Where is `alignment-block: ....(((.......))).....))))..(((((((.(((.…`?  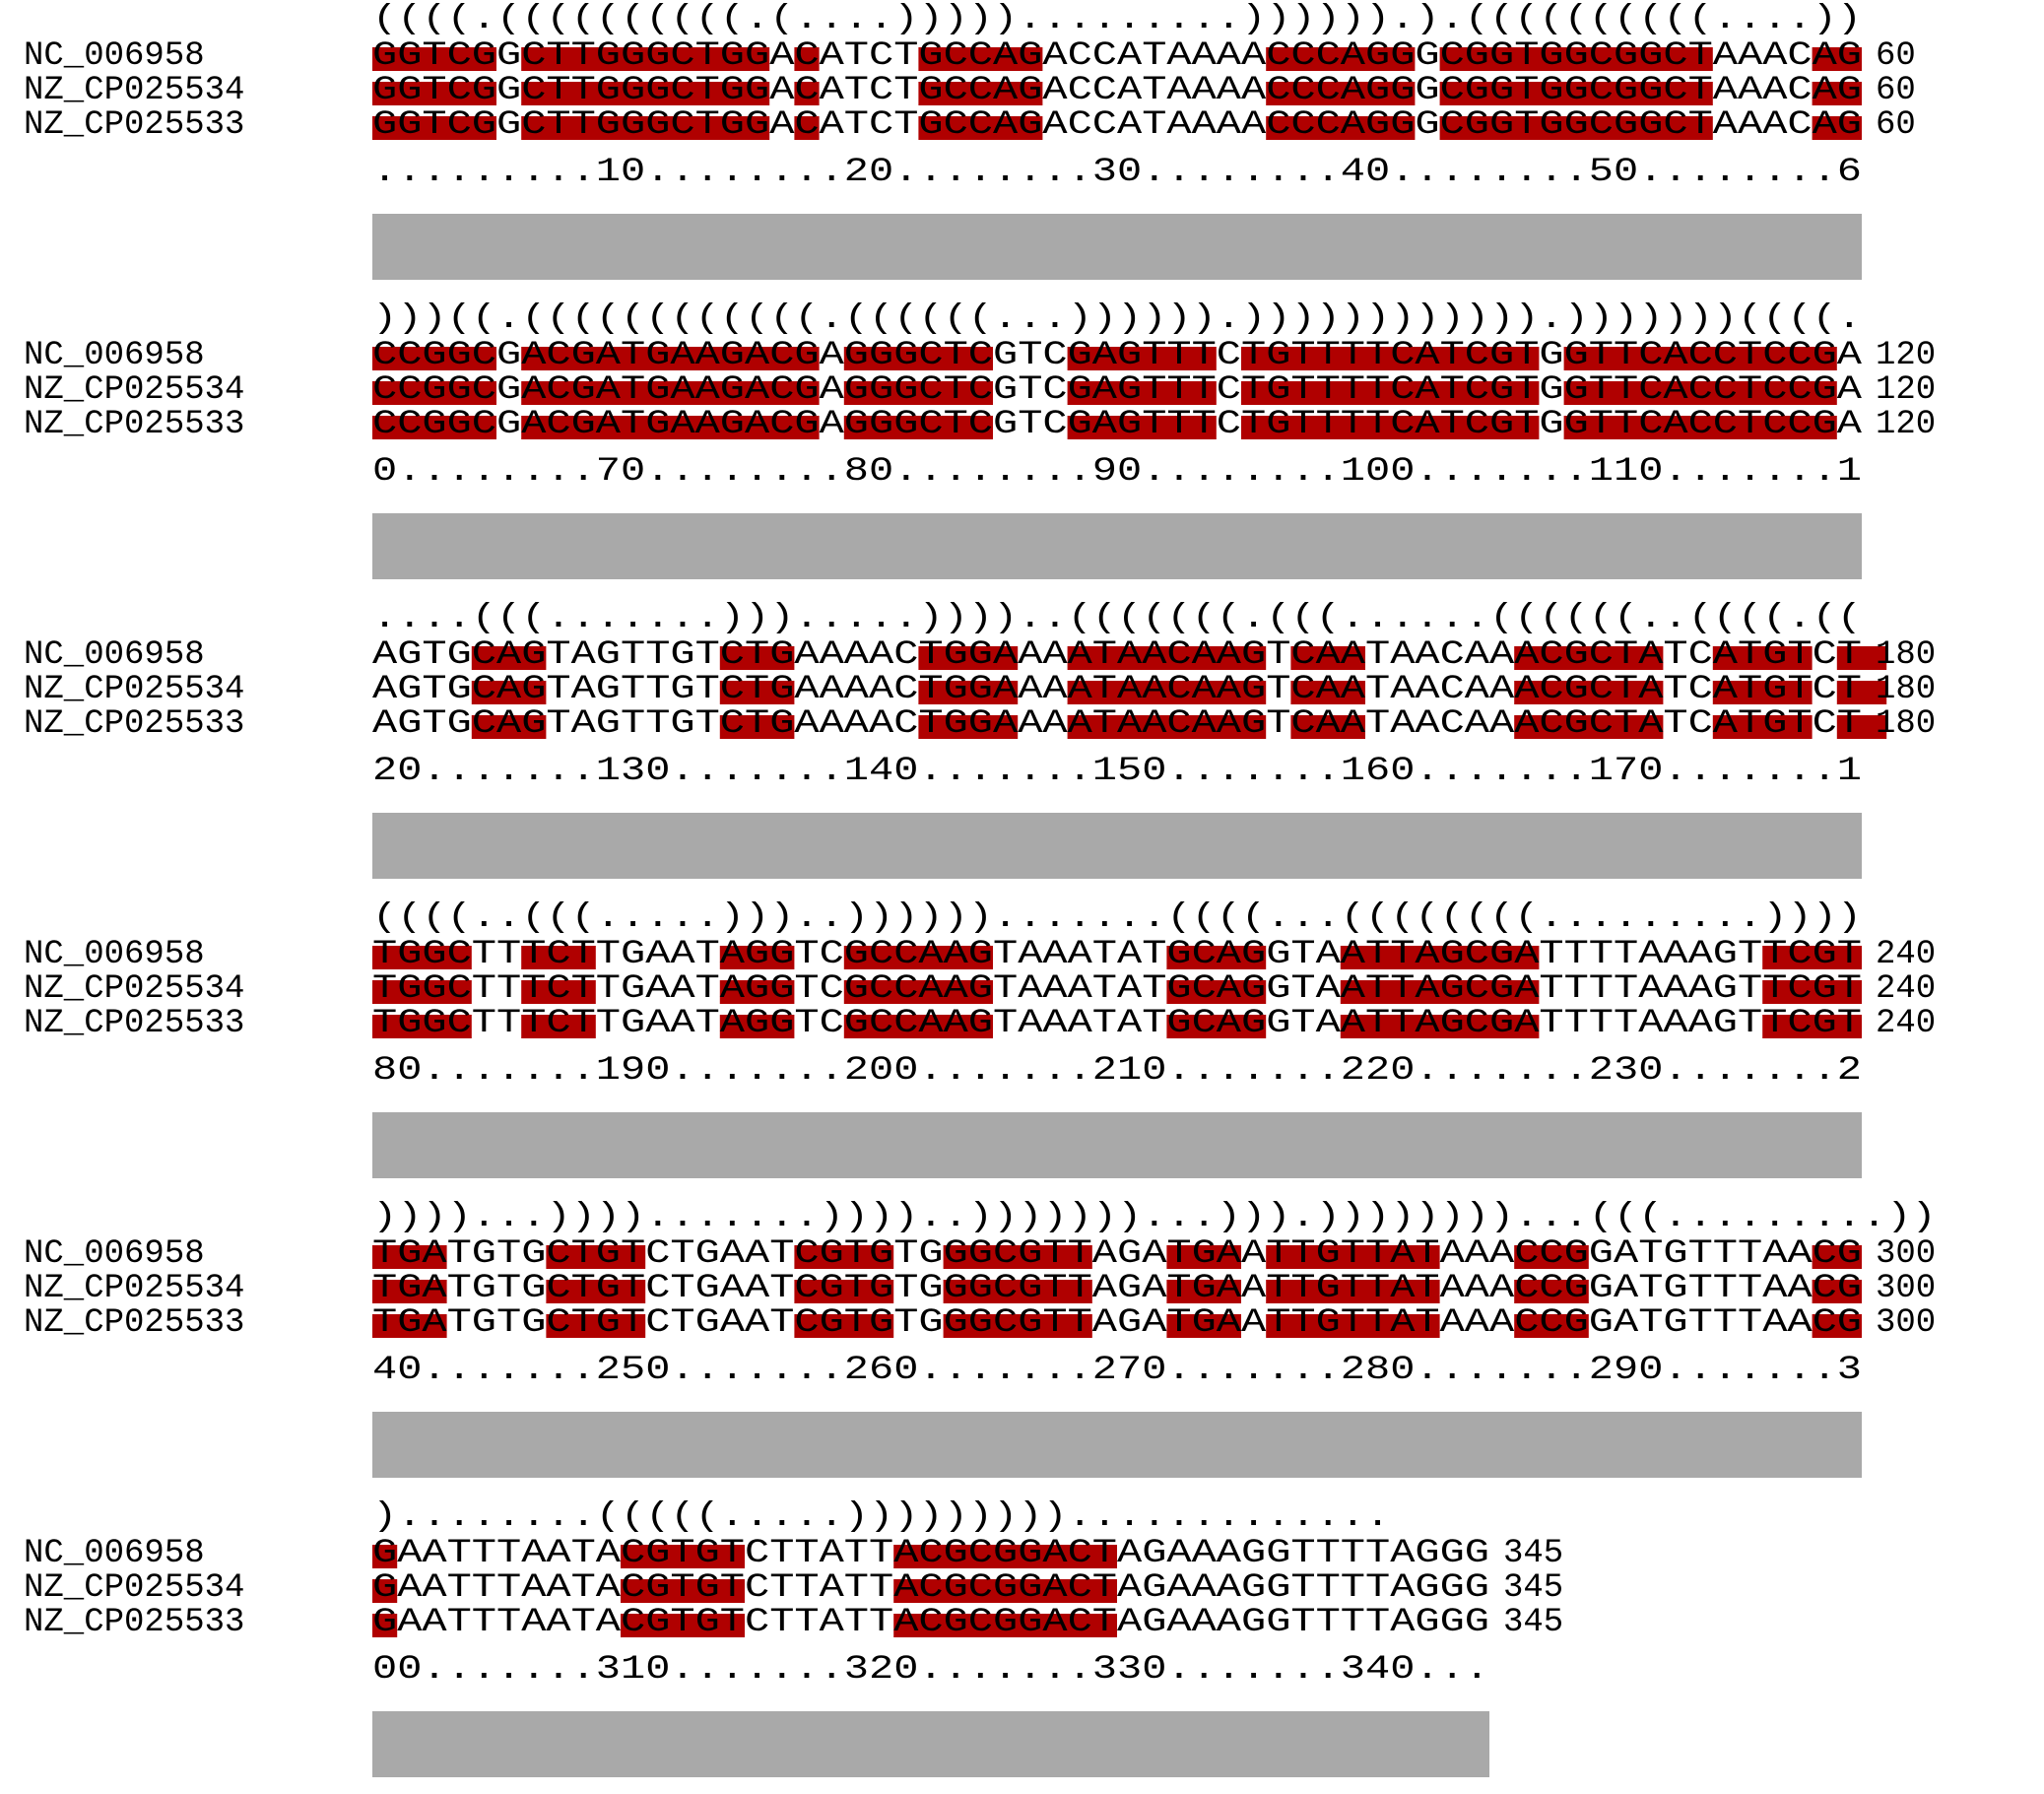 alignment-block: ....(((.......))).....))))..(((((((.(((.… is located at coordinates (980, 740).